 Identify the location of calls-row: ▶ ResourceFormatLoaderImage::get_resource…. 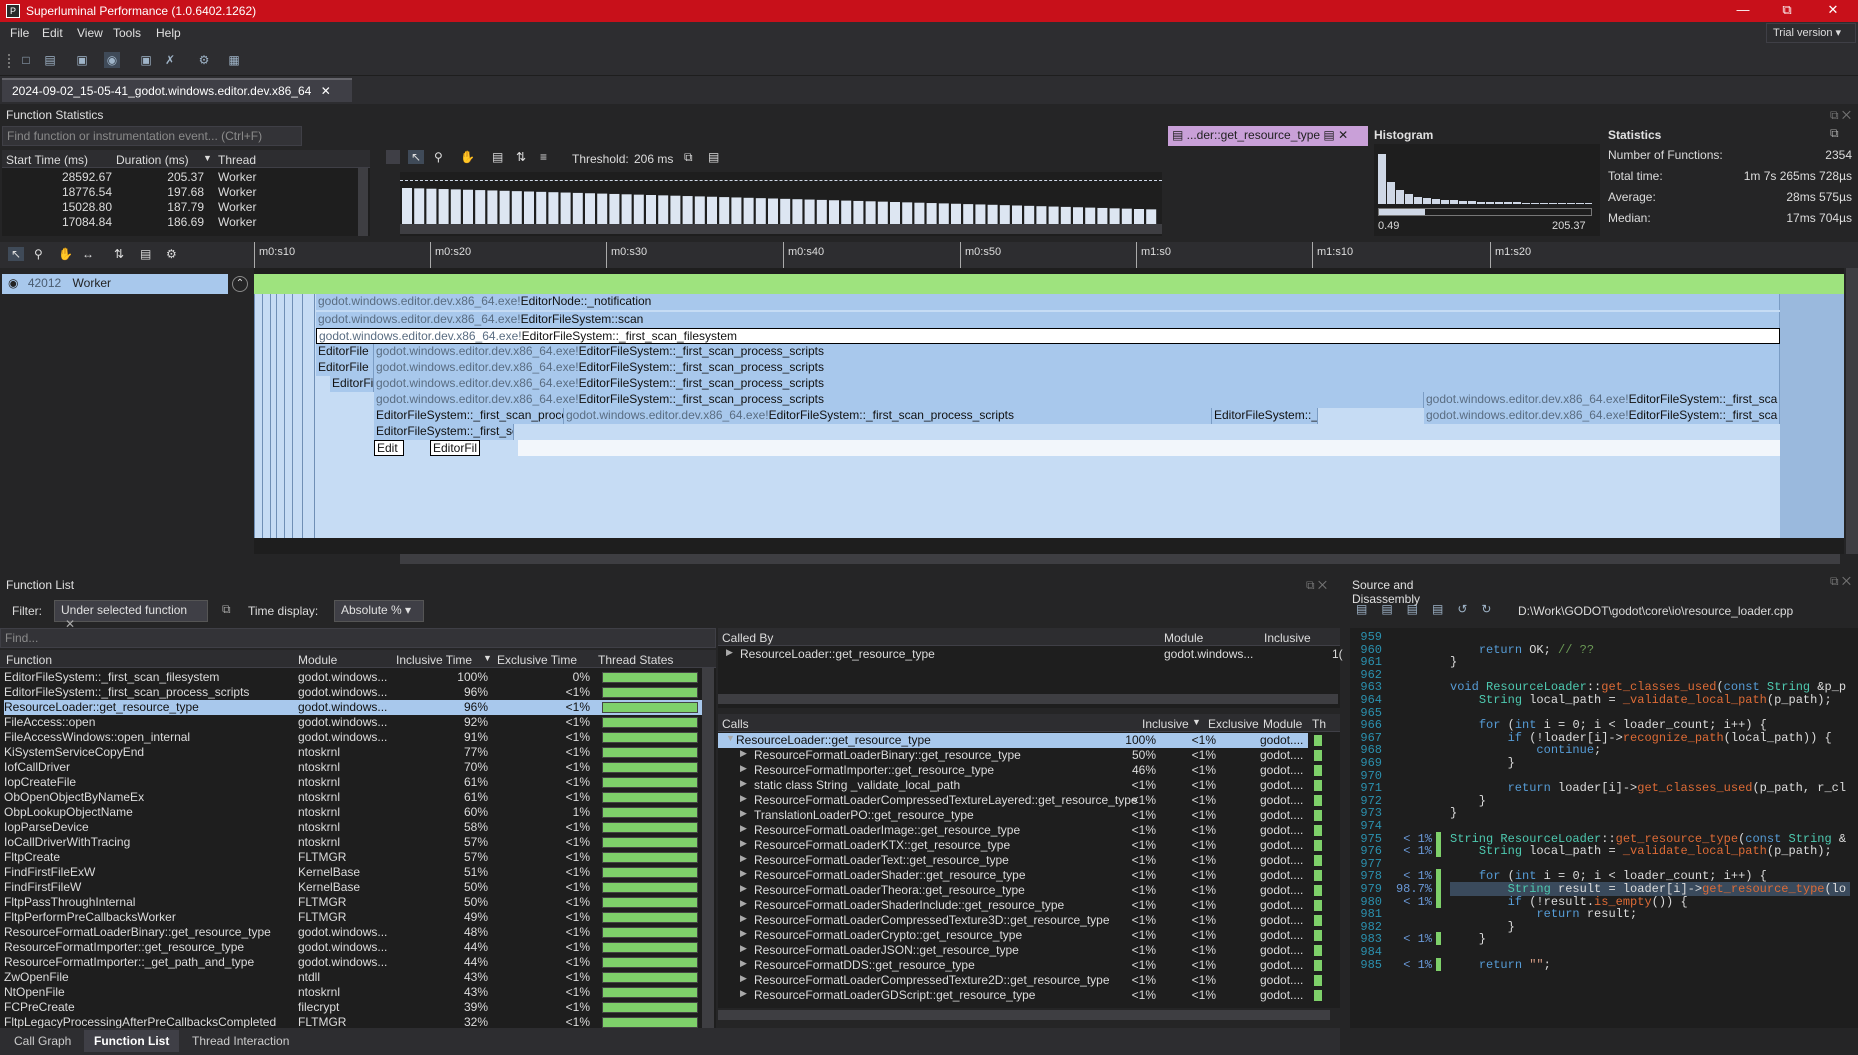
(1020, 830).